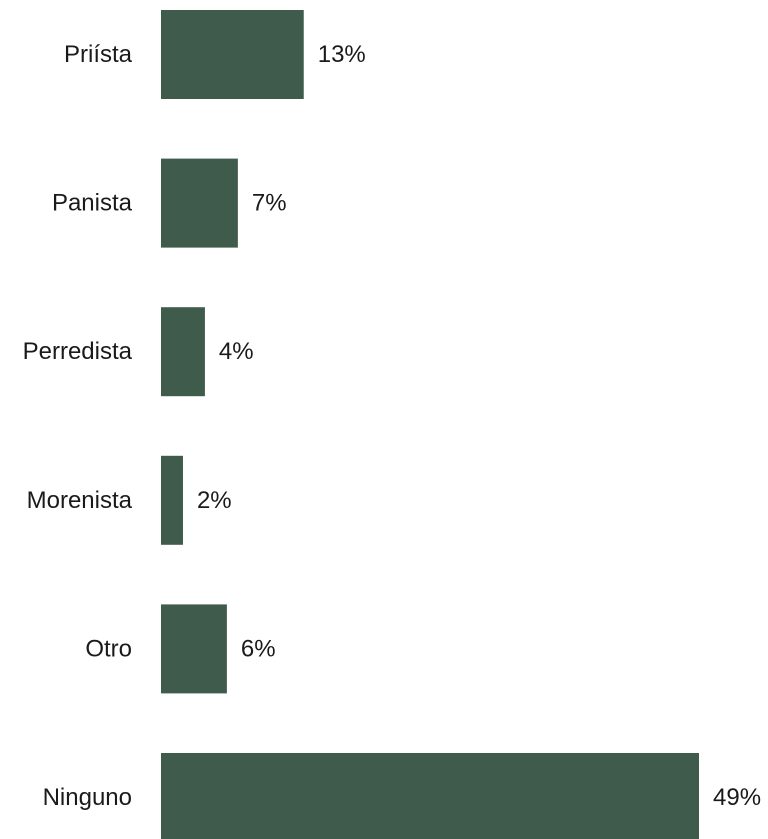 Image resolution: width=768 pixels, height=839 pixels. Describe the element at coordinates (98, 54) in the screenshot. I see `category-label-priista: Priísta` at that location.